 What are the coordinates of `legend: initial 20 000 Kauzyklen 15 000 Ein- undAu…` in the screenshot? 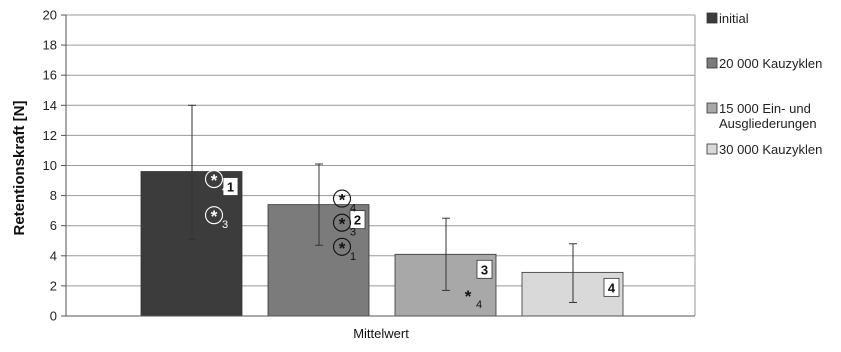 It's located at (764, 84).